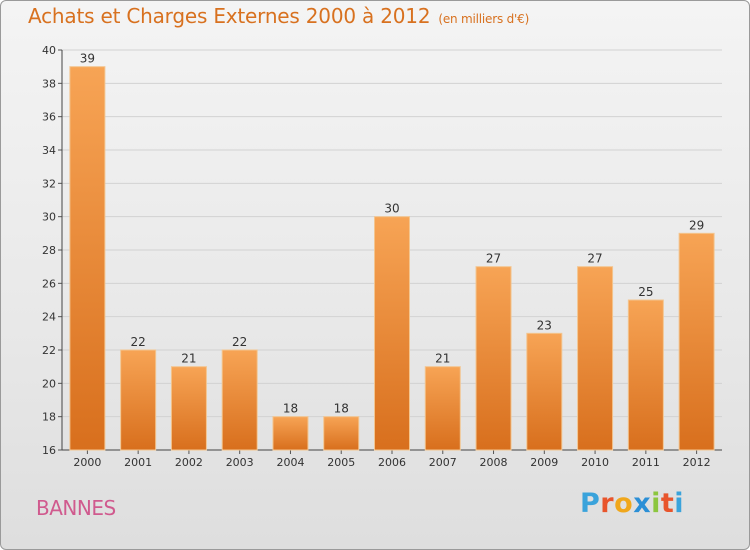  Describe the element at coordinates (494, 462) in the screenshot. I see `x-tick-label: 2008` at that location.